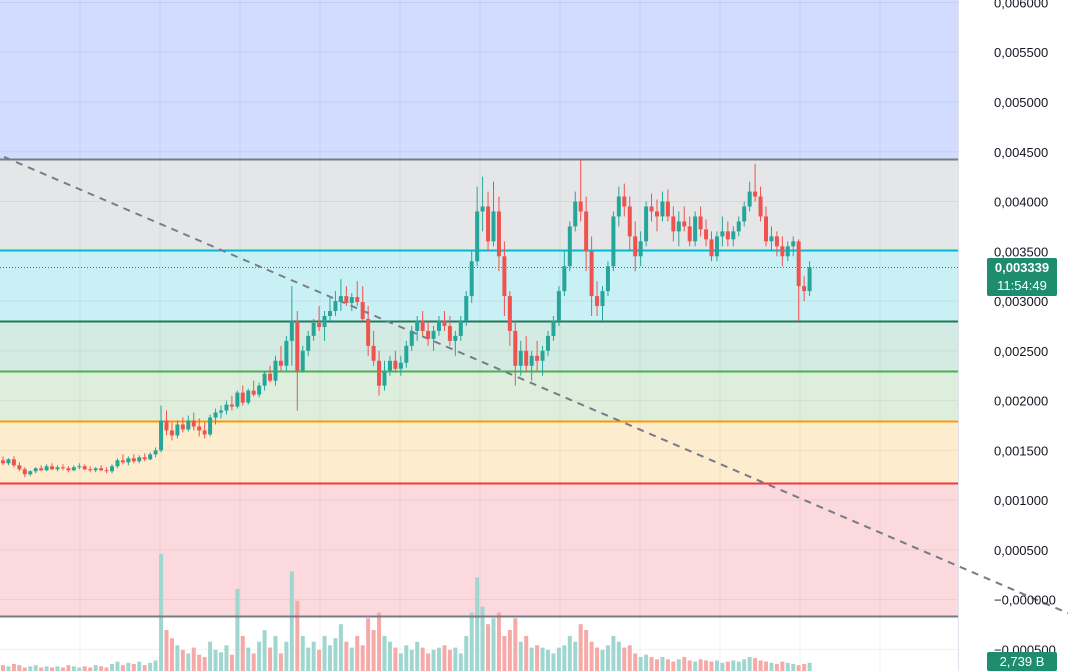  Describe the element at coordinates (1021, 102) in the screenshot. I see `y-tick-label: 0,005000` at that location.